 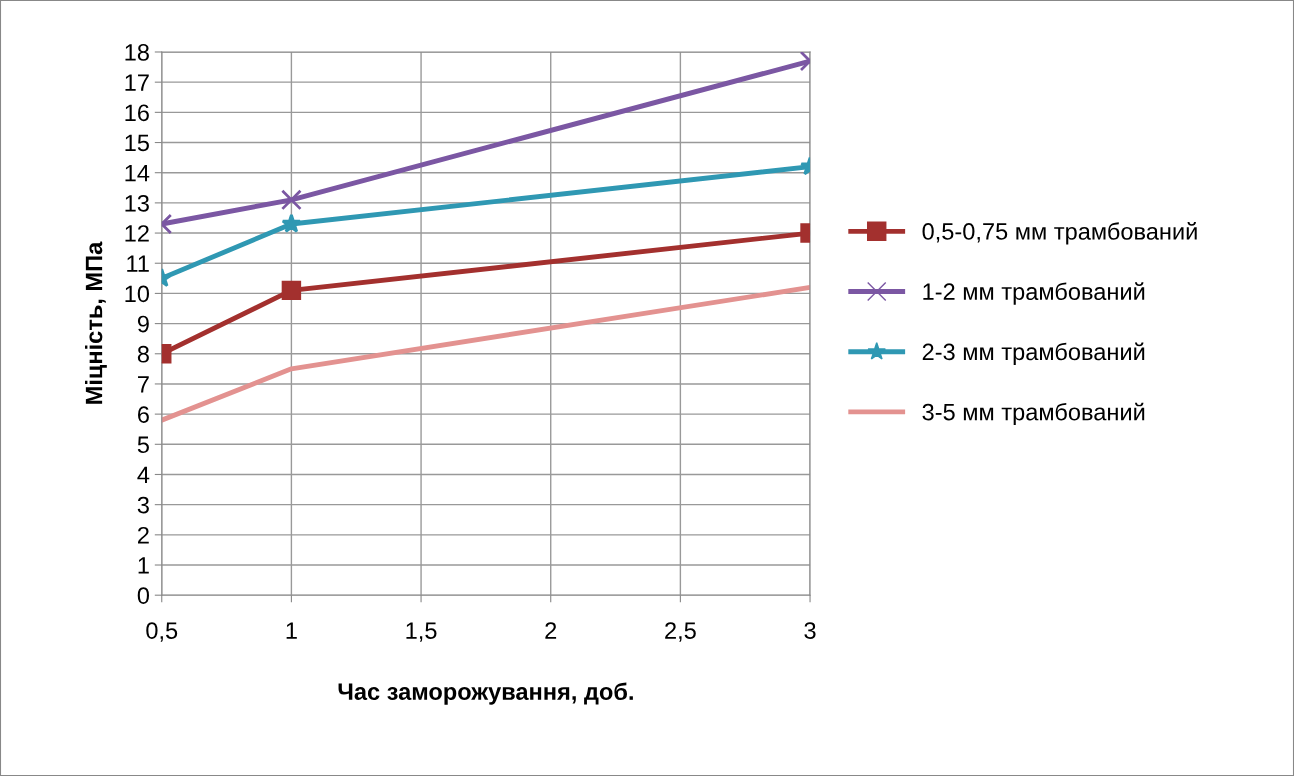 I want to click on y-tick-label: 18, so click(x=137, y=52).